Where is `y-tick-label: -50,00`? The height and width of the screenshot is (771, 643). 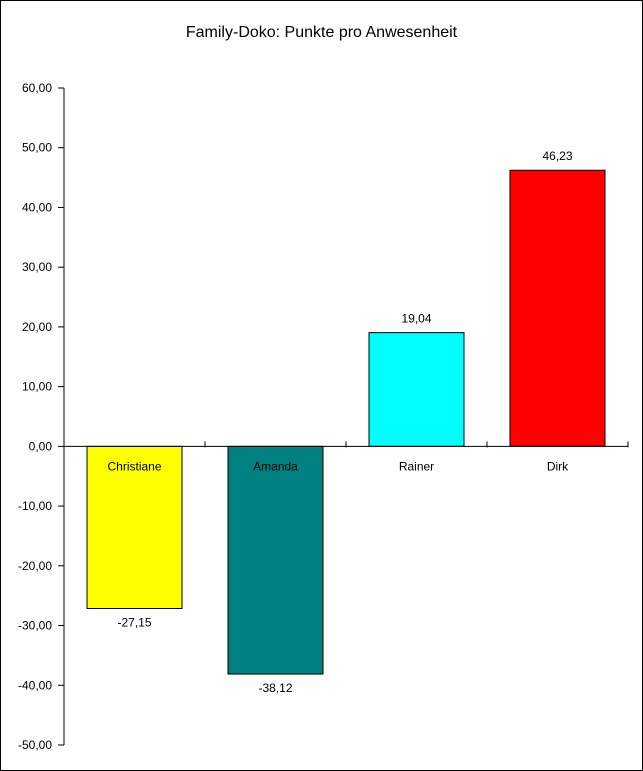
y-tick-label: -50,00 is located at coordinates (35, 745).